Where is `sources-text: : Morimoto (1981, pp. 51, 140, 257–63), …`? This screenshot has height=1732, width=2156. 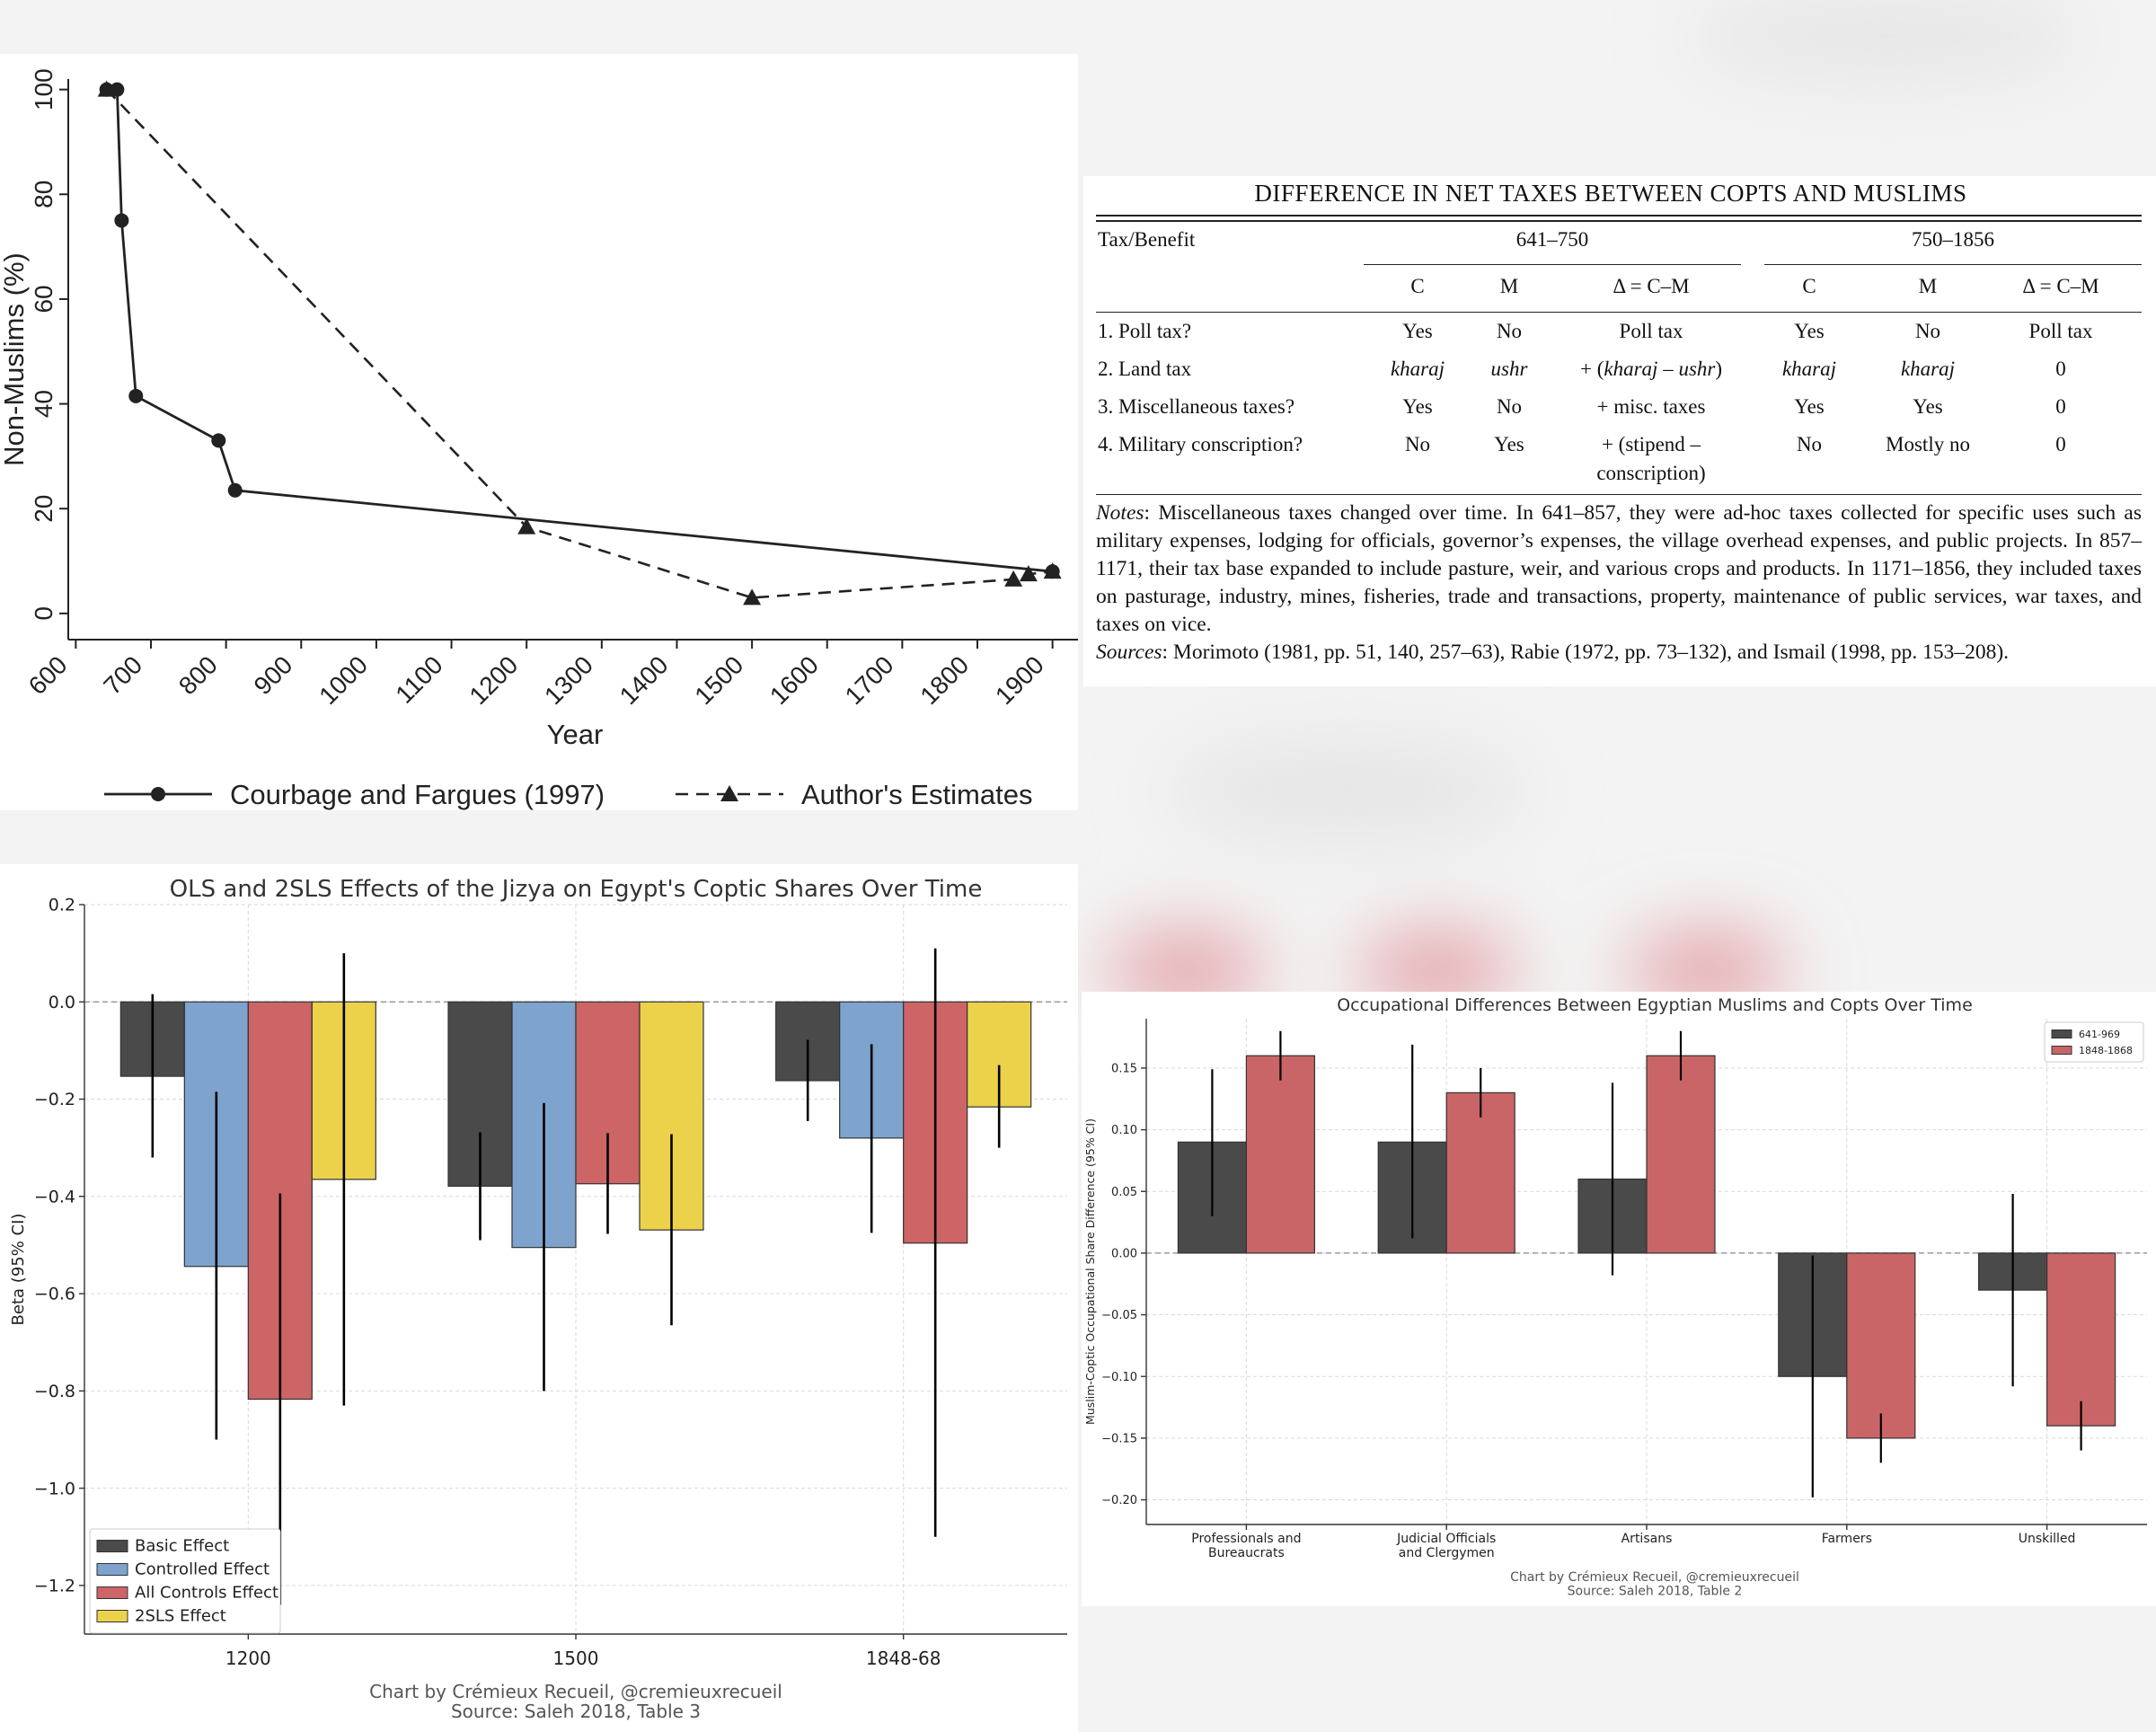
sources-text: : Morimoto (1981, pp. 51, 140, 257–63), … is located at coordinates (1586, 653).